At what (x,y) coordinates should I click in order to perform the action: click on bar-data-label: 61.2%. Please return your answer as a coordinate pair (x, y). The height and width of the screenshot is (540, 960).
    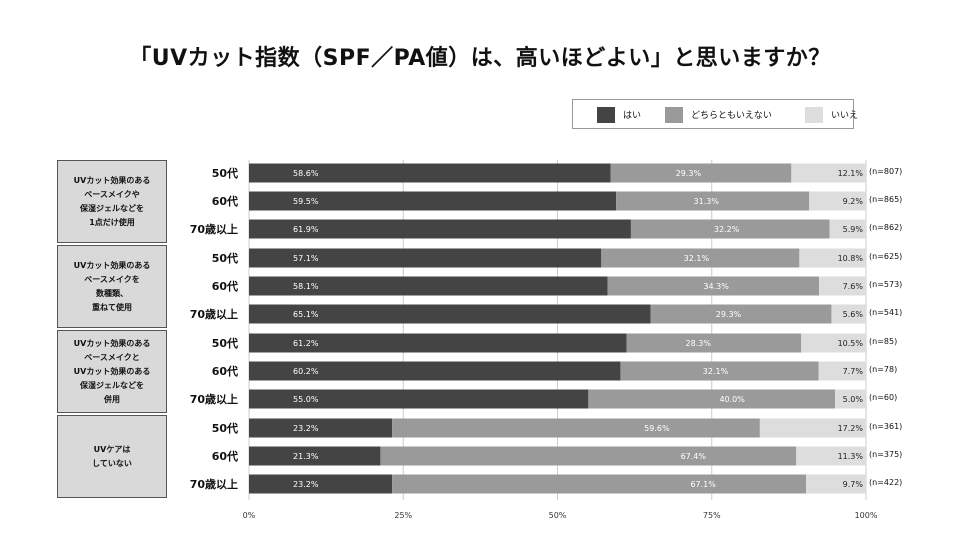
    Looking at the image, I should click on (306, 343).